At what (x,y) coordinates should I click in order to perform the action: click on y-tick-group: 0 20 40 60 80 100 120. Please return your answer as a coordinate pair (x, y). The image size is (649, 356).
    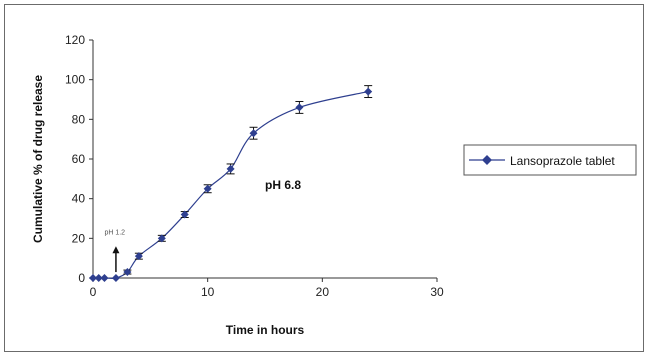
    Looking at the image, I should click on (79, 159).